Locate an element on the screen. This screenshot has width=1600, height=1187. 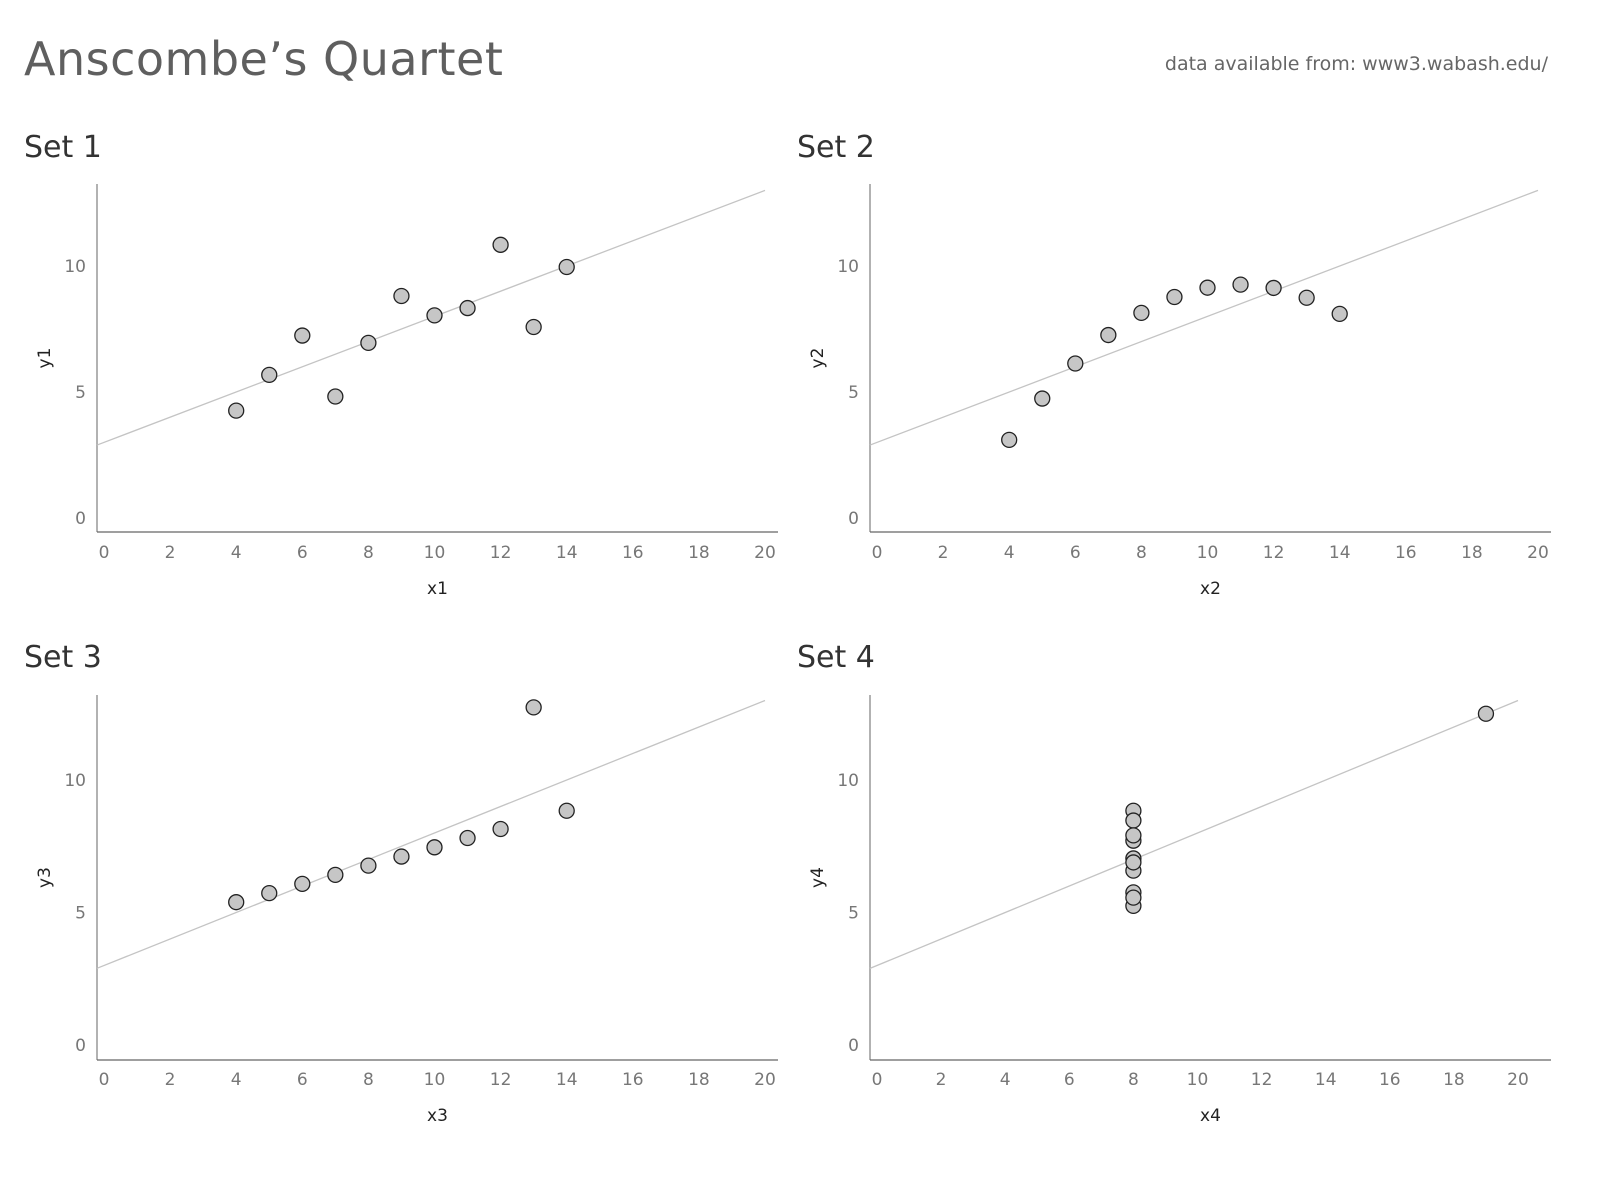
chart-title: Set 2 is located at coordinates (836, 147).